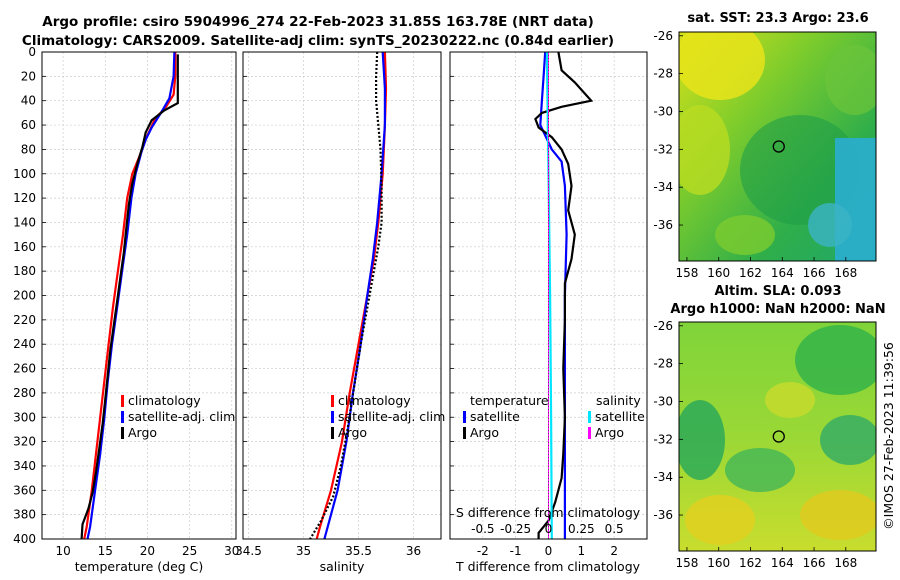  Describe the element at coordinates (782, 563) in the screenshot. I see `lon-tick-label: 164` at that location.